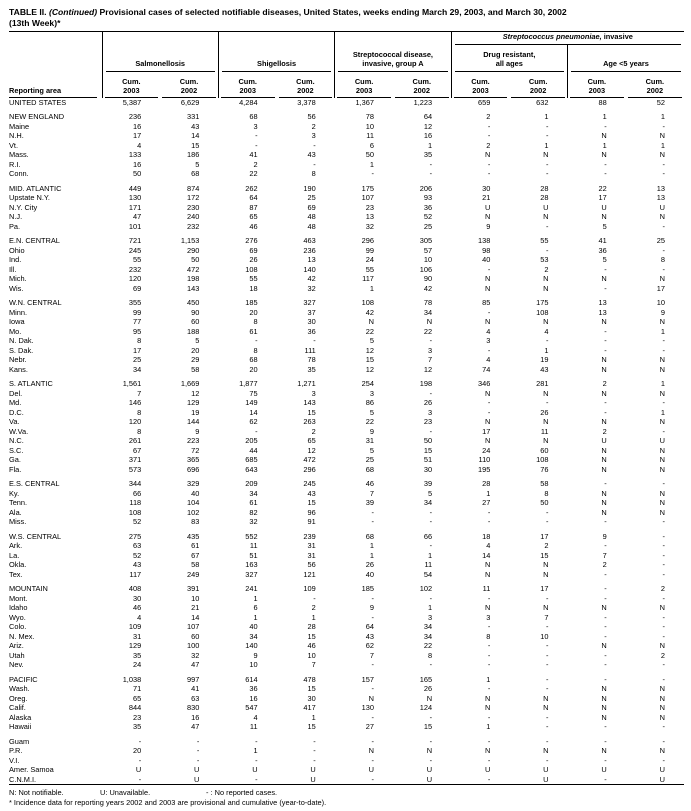 Image resolution: width=691 pixels, height=811 pixels. What do you see at coordinates (195, 636) in the screenshot?
I see `value-cell: 60` at bounding box center [195, 636].